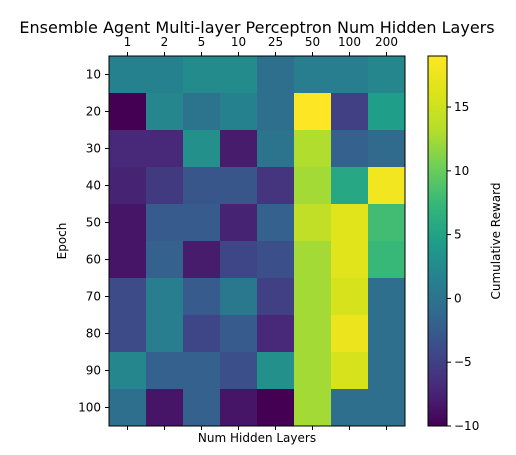 Image resolution: width=516 pixels, height=455 pixels. I want to click on y-tick-label: 30, so click(93, 149).